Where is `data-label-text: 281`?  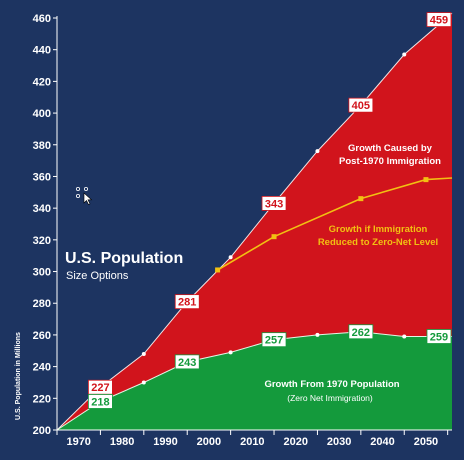
data-label-text: 281 is located at coordinates (187, 303).